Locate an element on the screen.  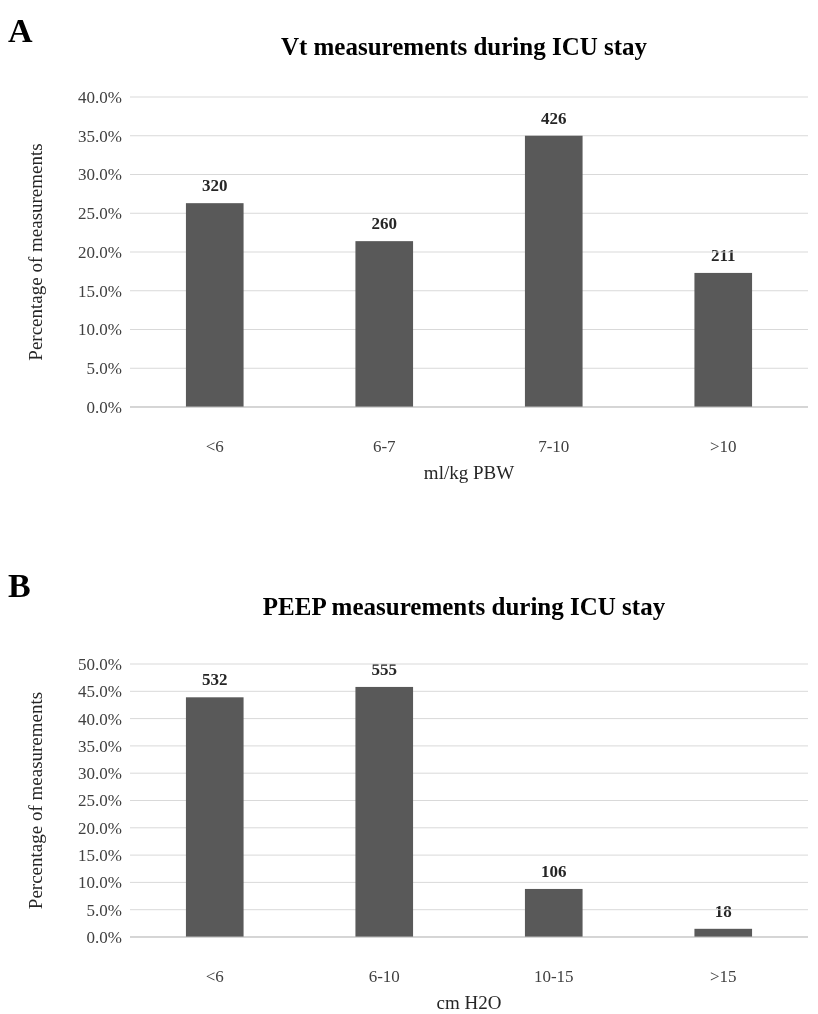
x-axis-title: ml/kg PBW is located at coordinates (469, 472).